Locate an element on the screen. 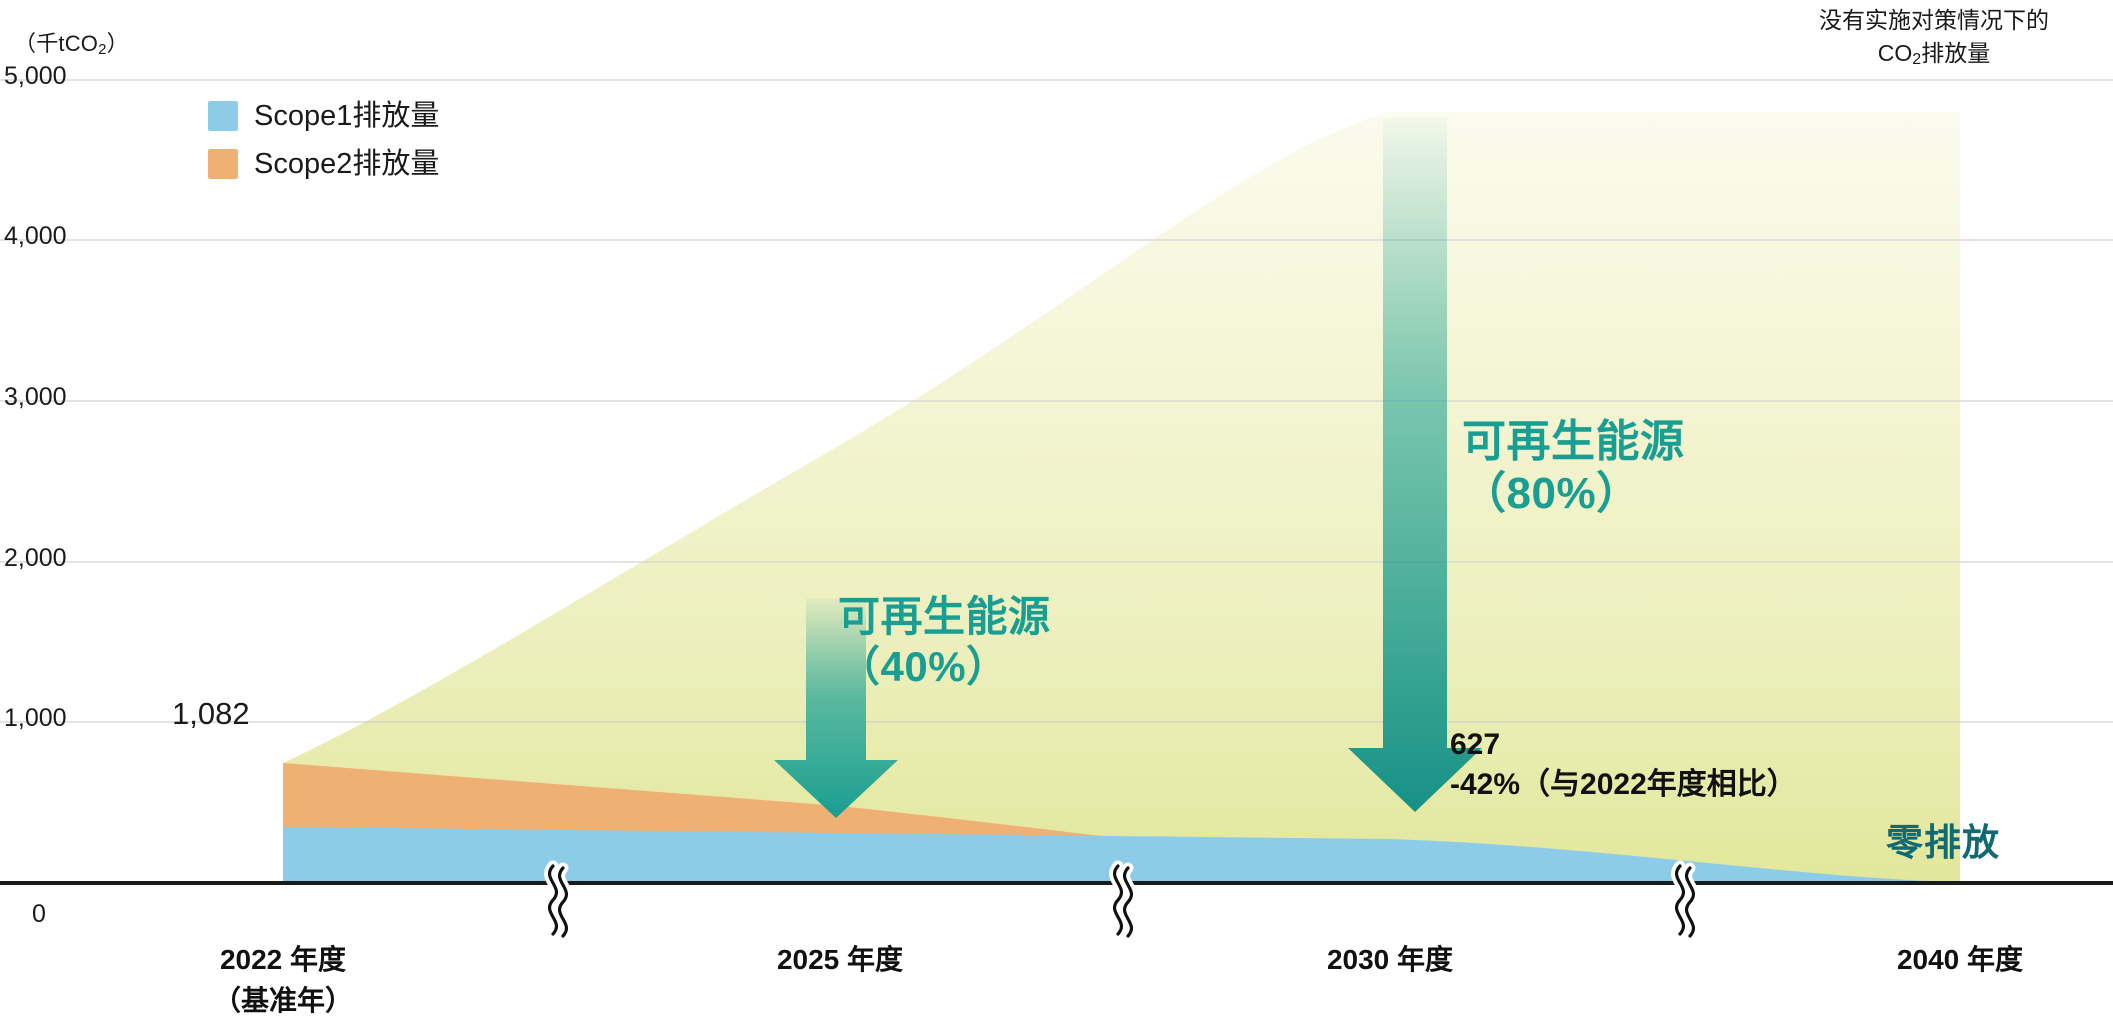 The height and width of the screenshot is (1021, 2113). annotation-renewable-40-line1: 可再生能源 is located at coordinates (944, 616).